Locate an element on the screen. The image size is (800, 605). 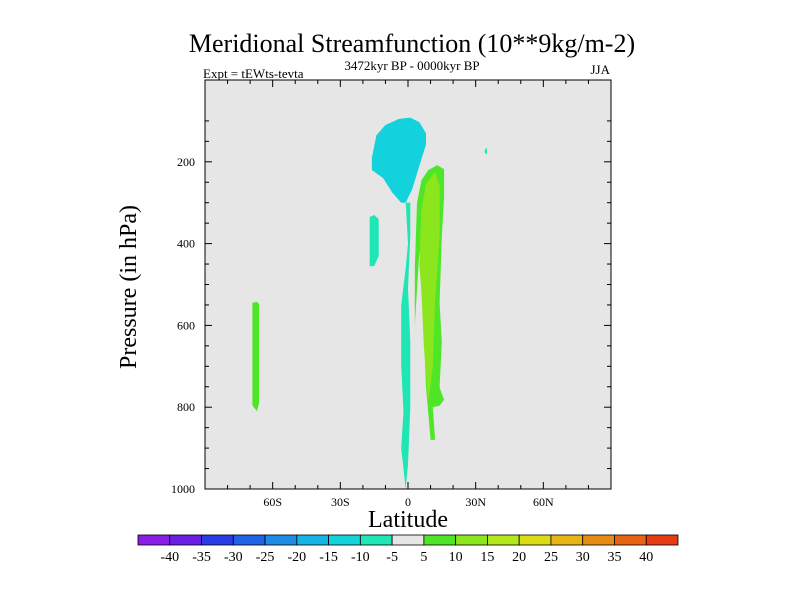
contour-negative-cell is located at coordinates (398, 160).